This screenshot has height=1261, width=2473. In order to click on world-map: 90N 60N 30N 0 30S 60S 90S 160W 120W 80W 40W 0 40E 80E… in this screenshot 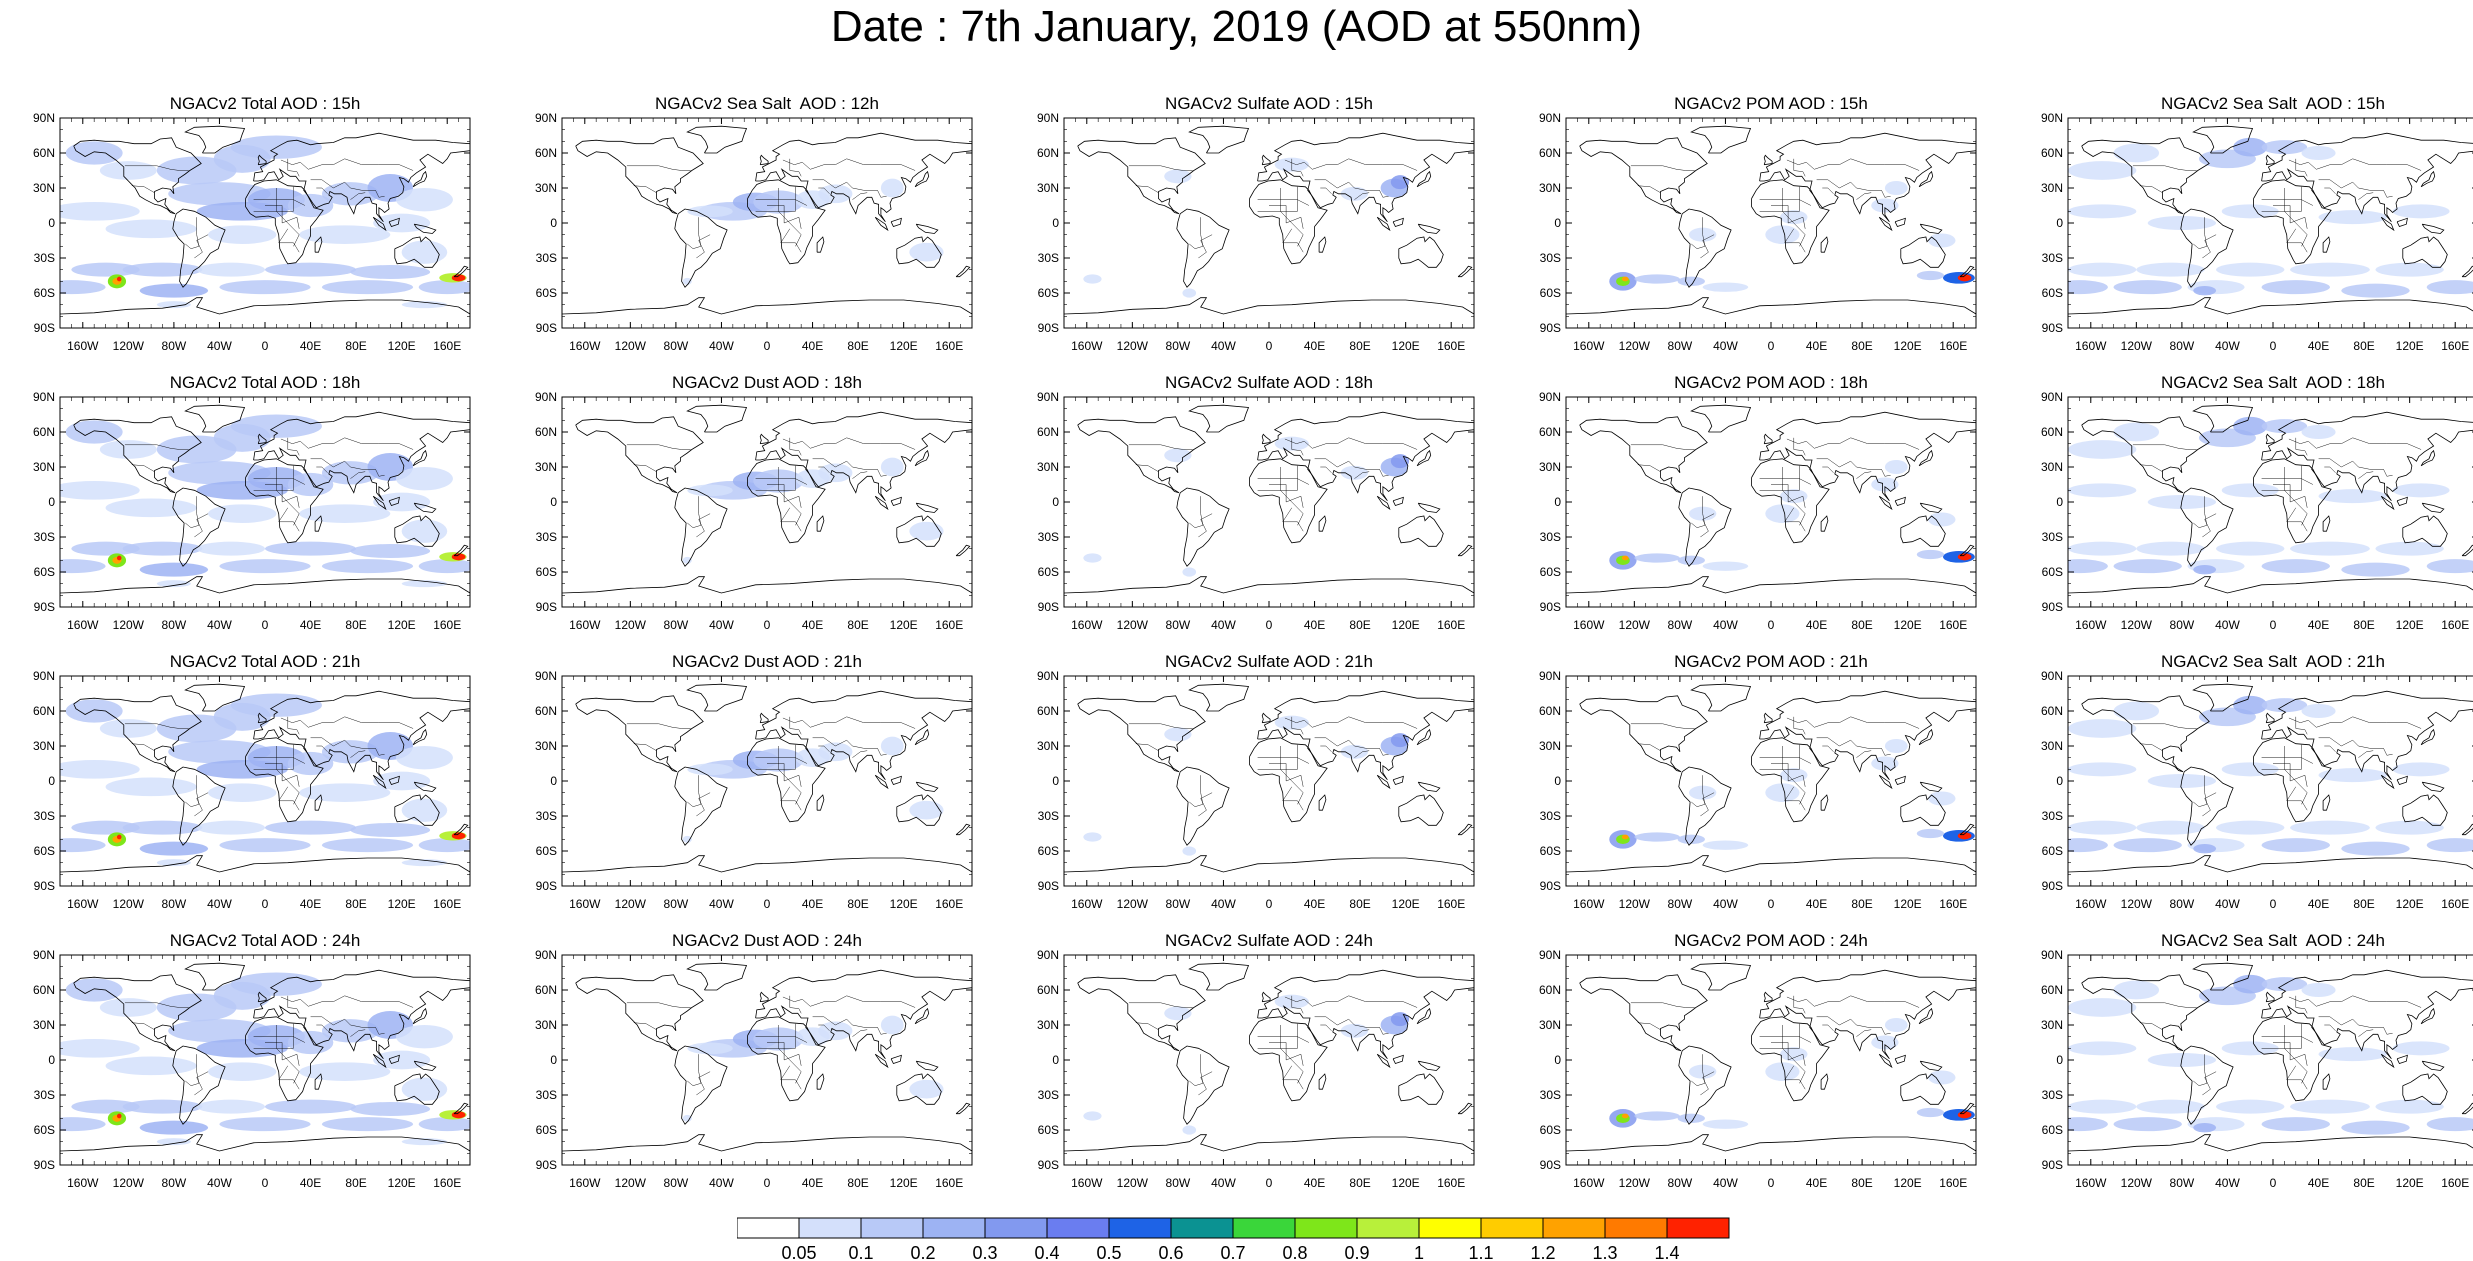, I will do `click(754, 511)`.